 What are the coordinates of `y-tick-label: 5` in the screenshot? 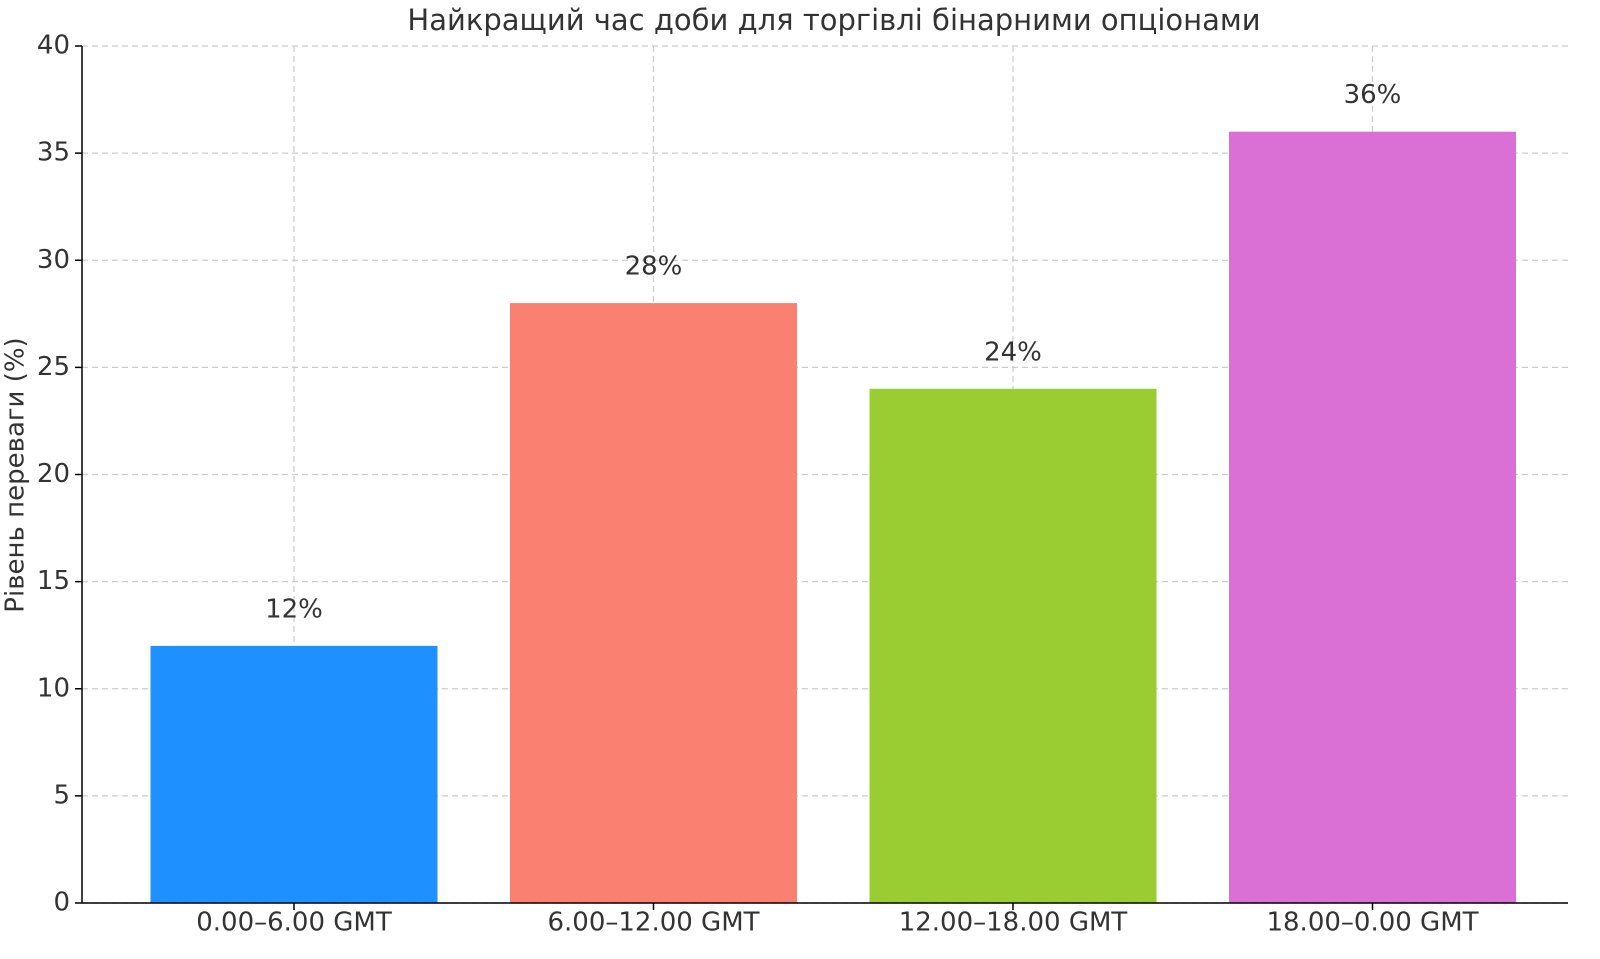 It's located at (61, 795).